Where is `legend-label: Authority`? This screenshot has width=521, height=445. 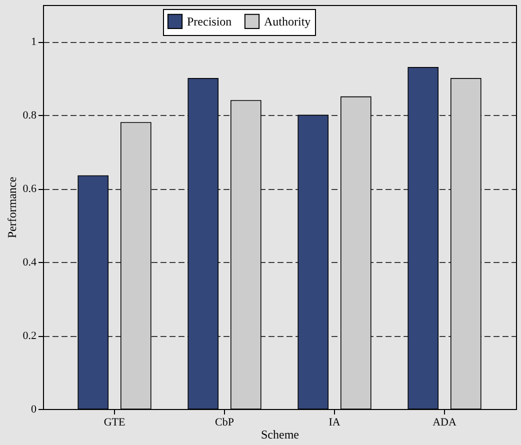
legend-label: Authority is located at coordinates (287, 21).